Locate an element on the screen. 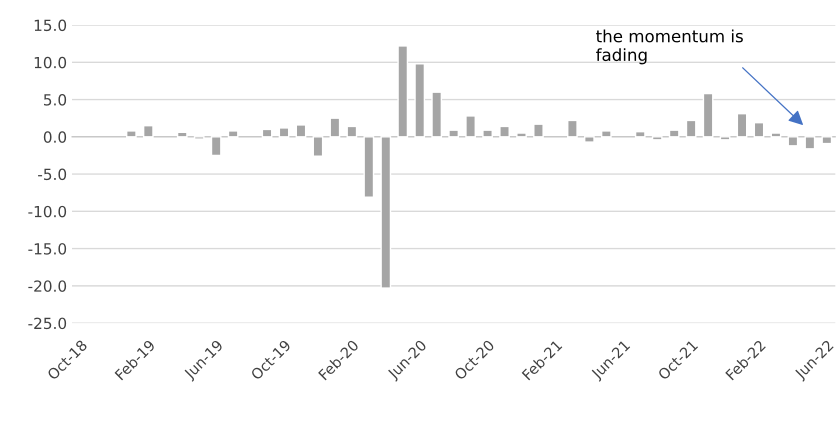  annotation: the momentum is fading is located at coordinates (669, 47).